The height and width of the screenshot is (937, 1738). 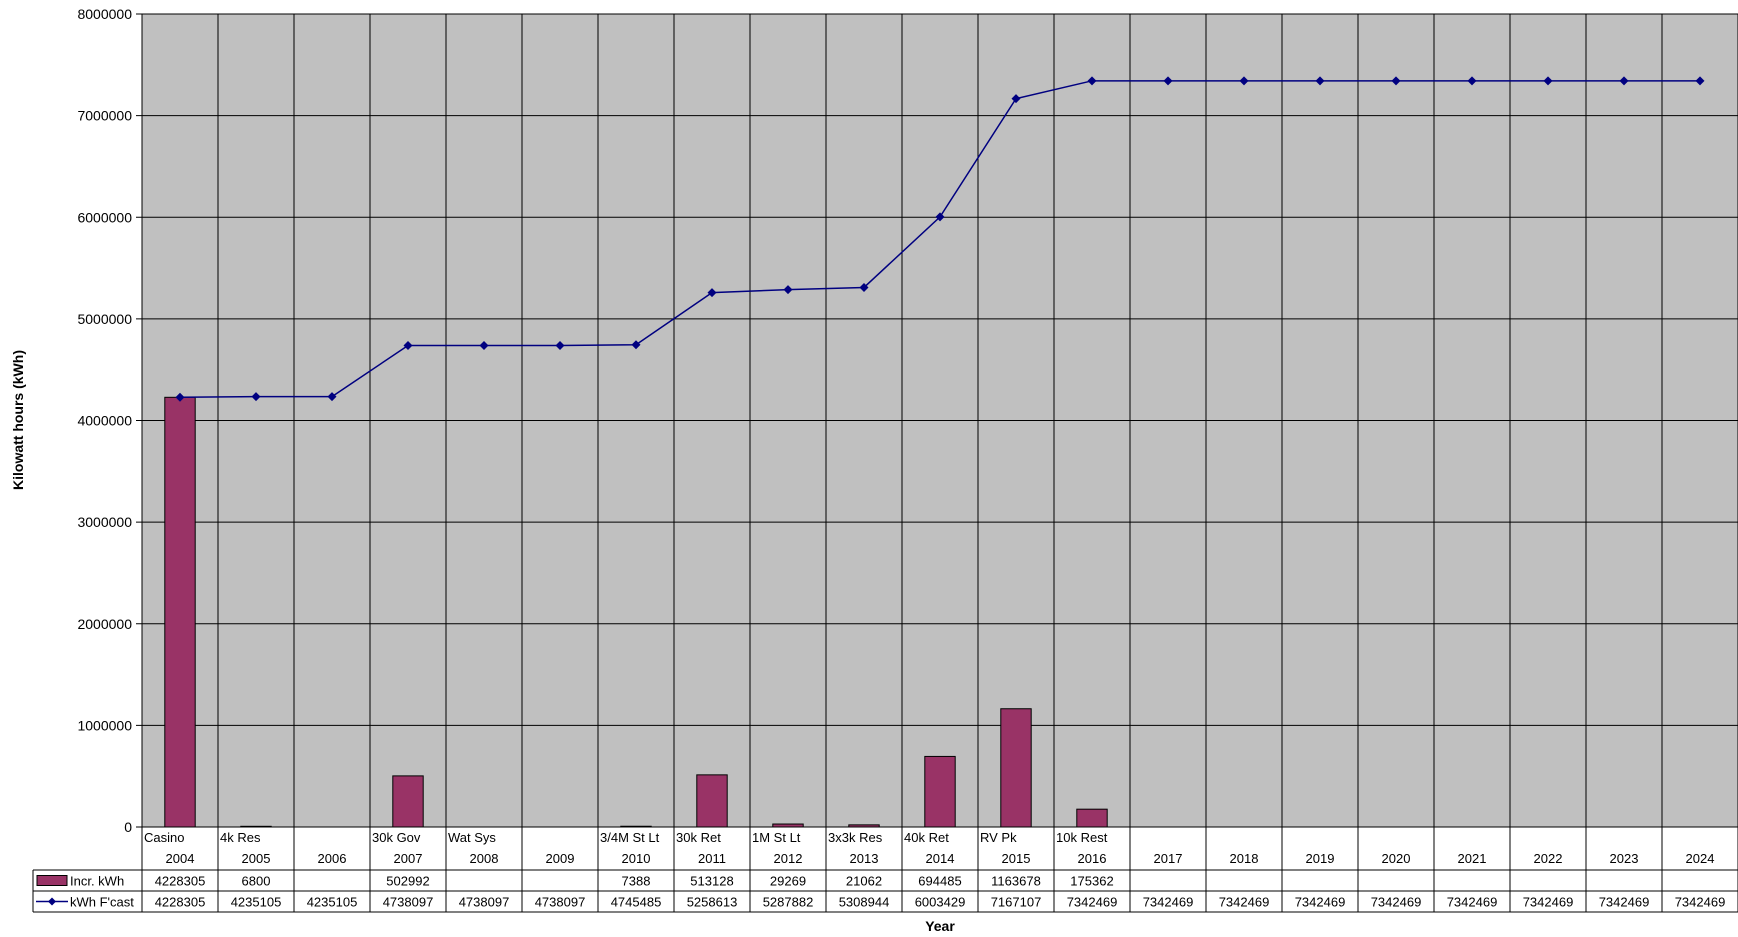 What do you see at coordinates (52, 901) in the screenshot?
I see `legend-key-marker` at bounding box center [52, 901].